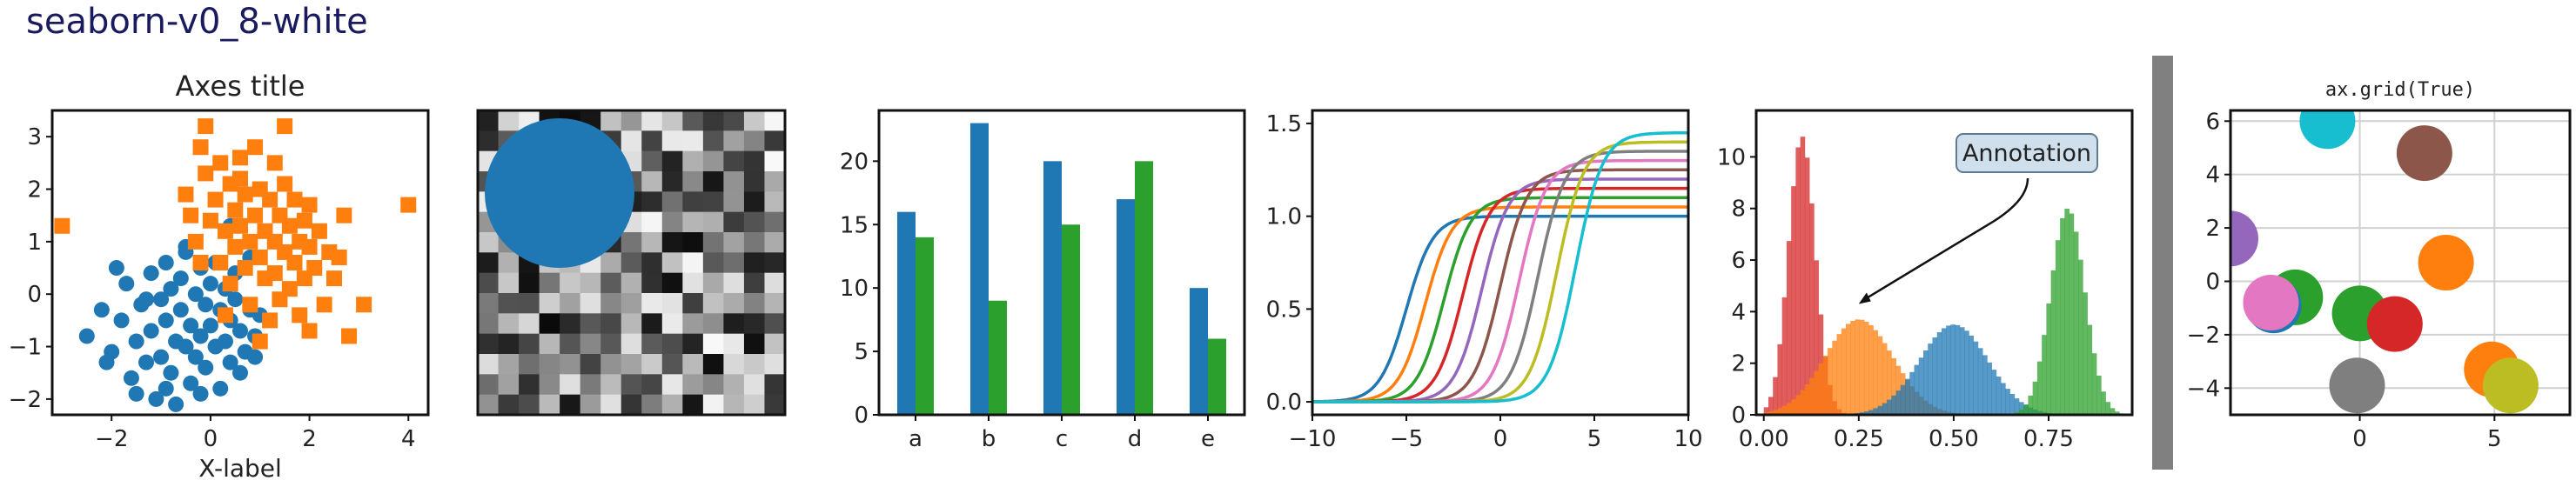  What do you see at coordinates (1738, 261) in the screenshot?
I see `y-tick-label: 6` at bounding box center [1738, 261].